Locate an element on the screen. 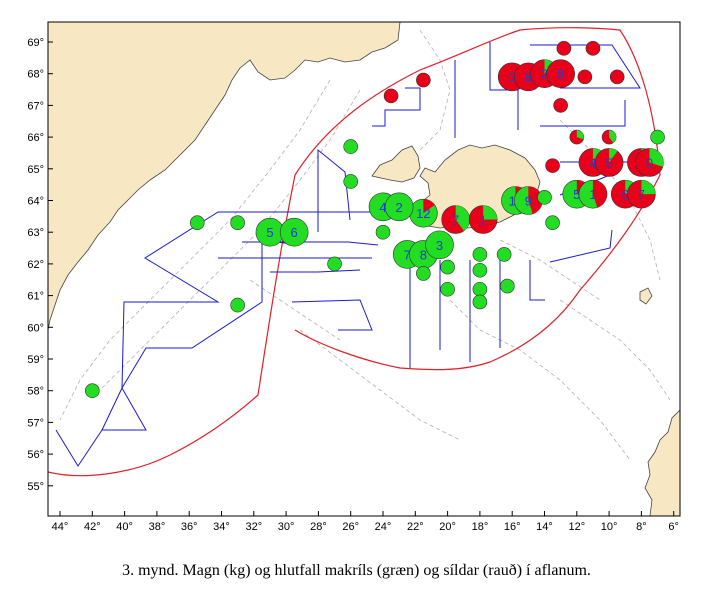  lat-tick-label: 67° is located at coordinates (35, 106).